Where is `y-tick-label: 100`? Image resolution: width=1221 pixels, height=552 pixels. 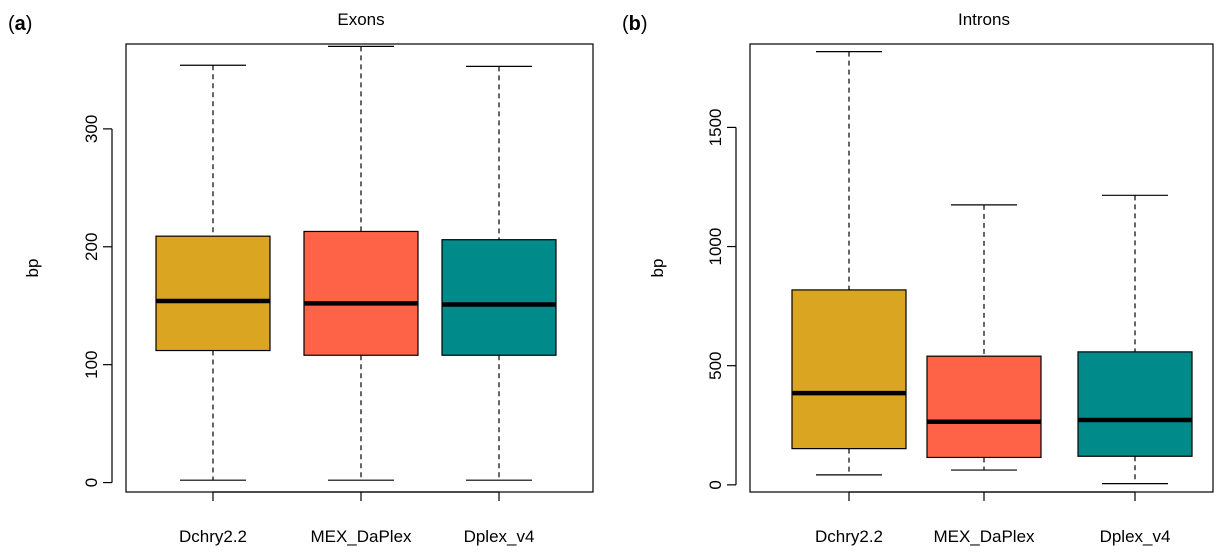 y-tick-label: 100 is located at coordinates (91, 364).